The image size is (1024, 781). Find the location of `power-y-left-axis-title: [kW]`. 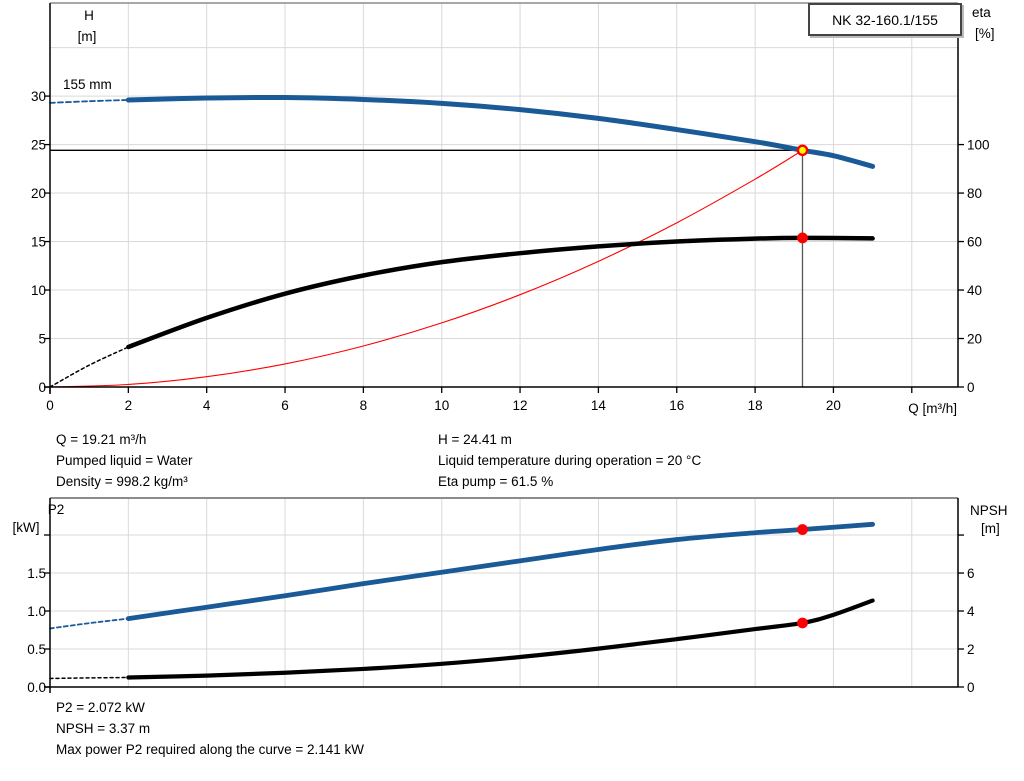

power-y-left-axis-title: [kW] is located at coordinates (26, 527).